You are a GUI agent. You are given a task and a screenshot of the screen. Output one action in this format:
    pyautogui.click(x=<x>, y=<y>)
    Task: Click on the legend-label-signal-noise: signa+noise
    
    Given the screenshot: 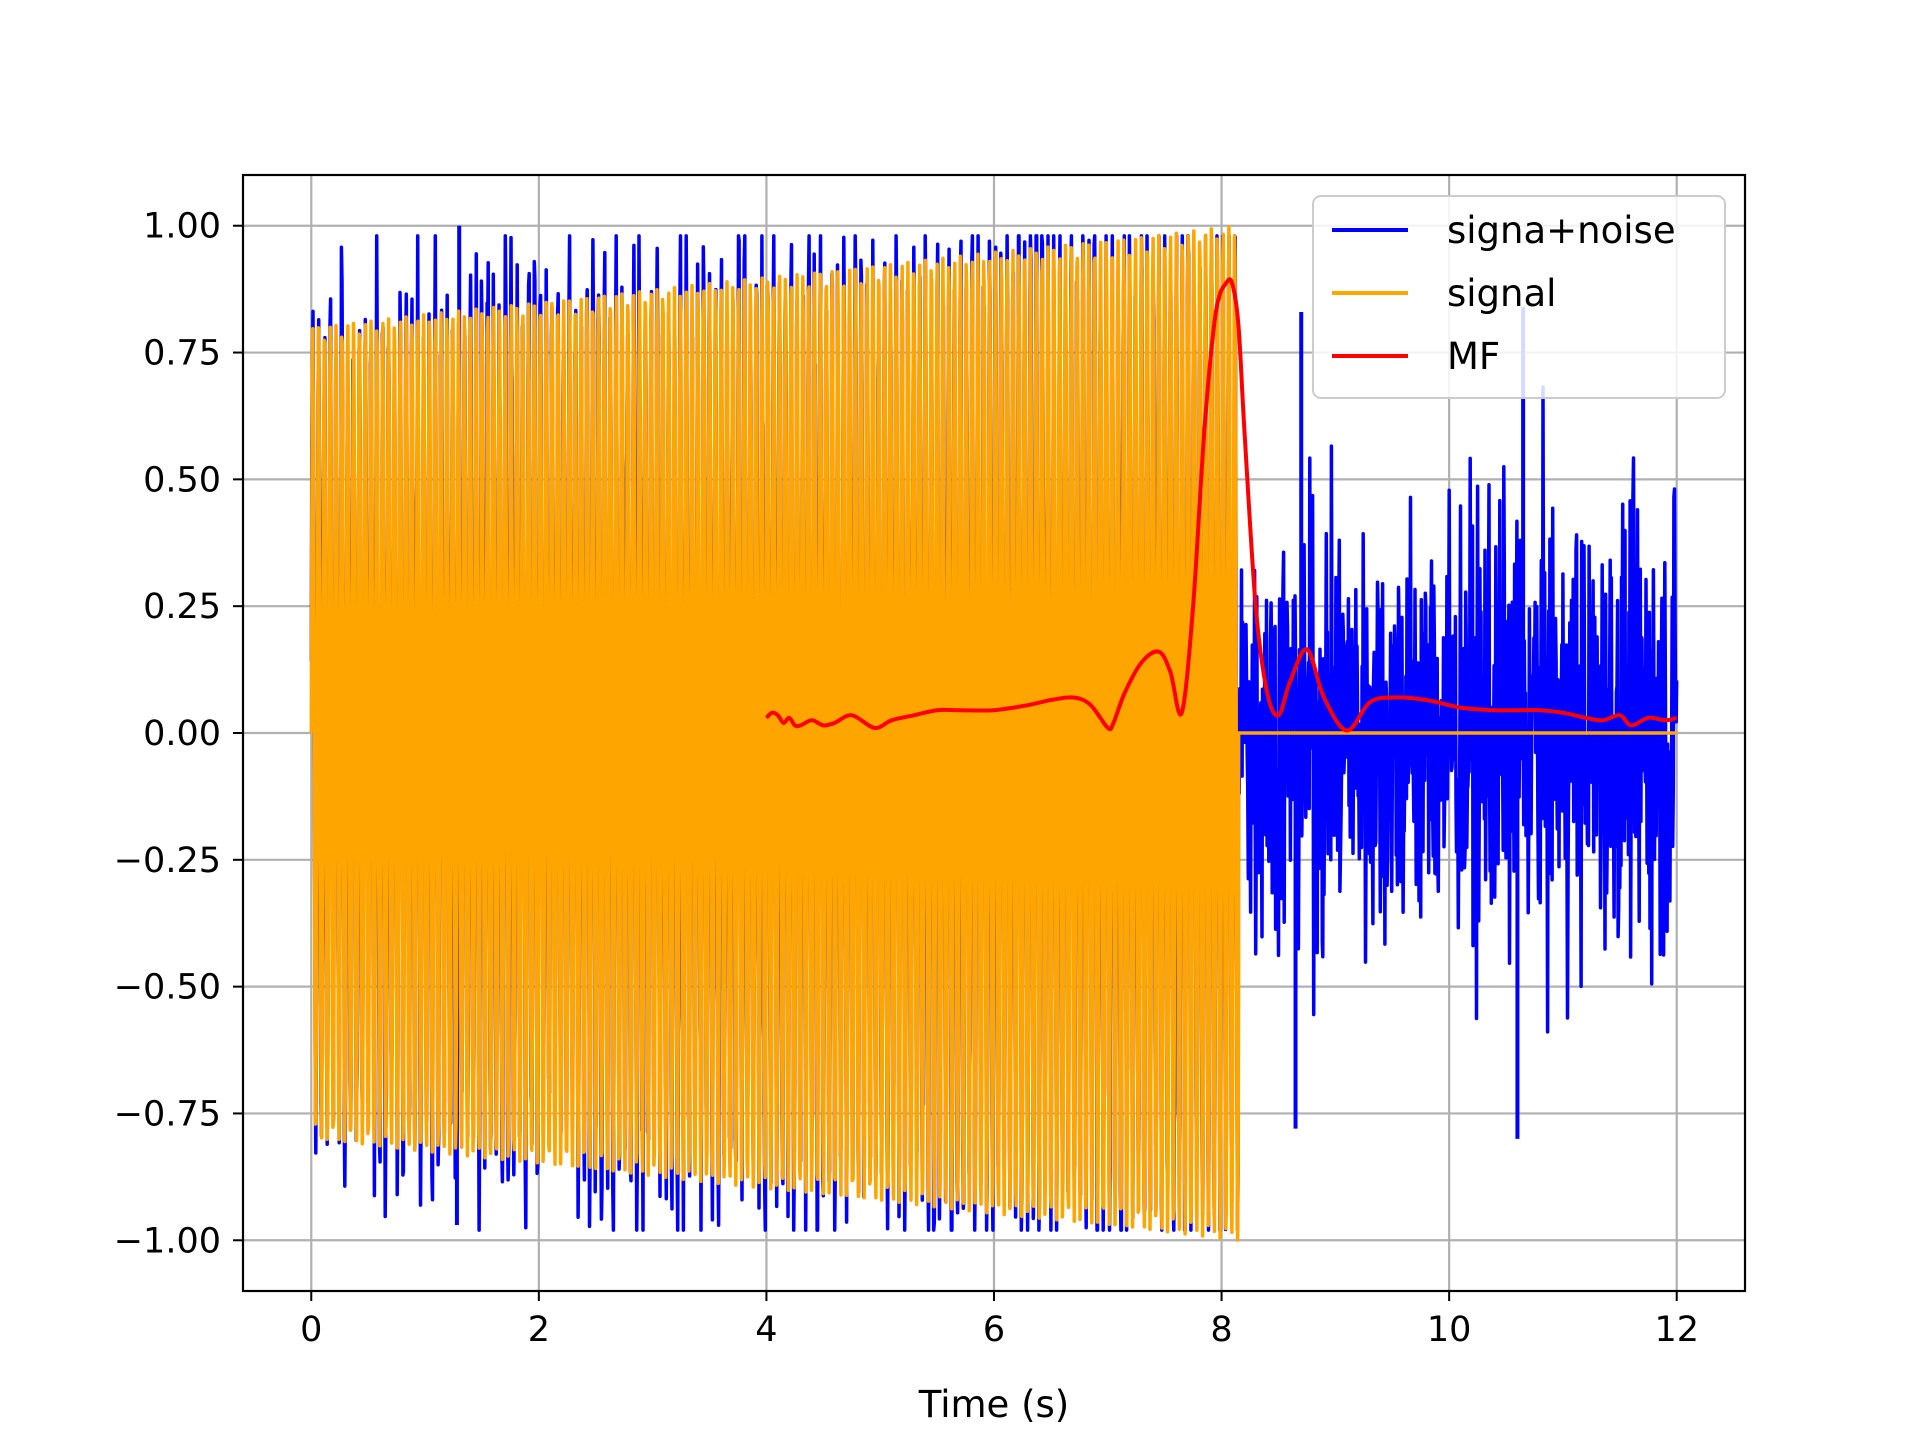 What is the action you would take?
    pyautogui.click(x=1561, y=230)
    